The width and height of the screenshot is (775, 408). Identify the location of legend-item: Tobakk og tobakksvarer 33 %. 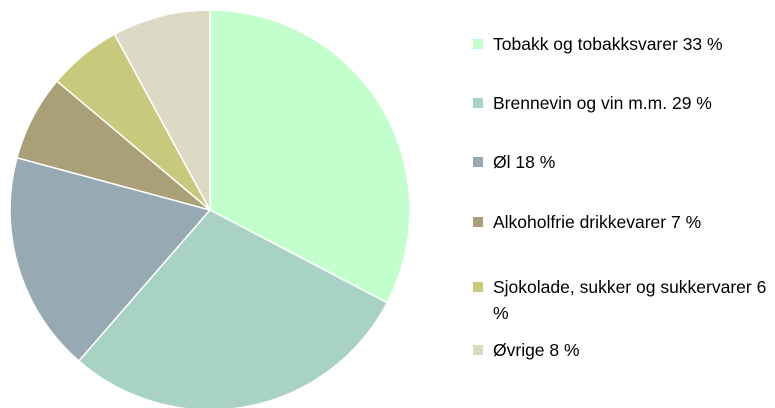
(623, 44).